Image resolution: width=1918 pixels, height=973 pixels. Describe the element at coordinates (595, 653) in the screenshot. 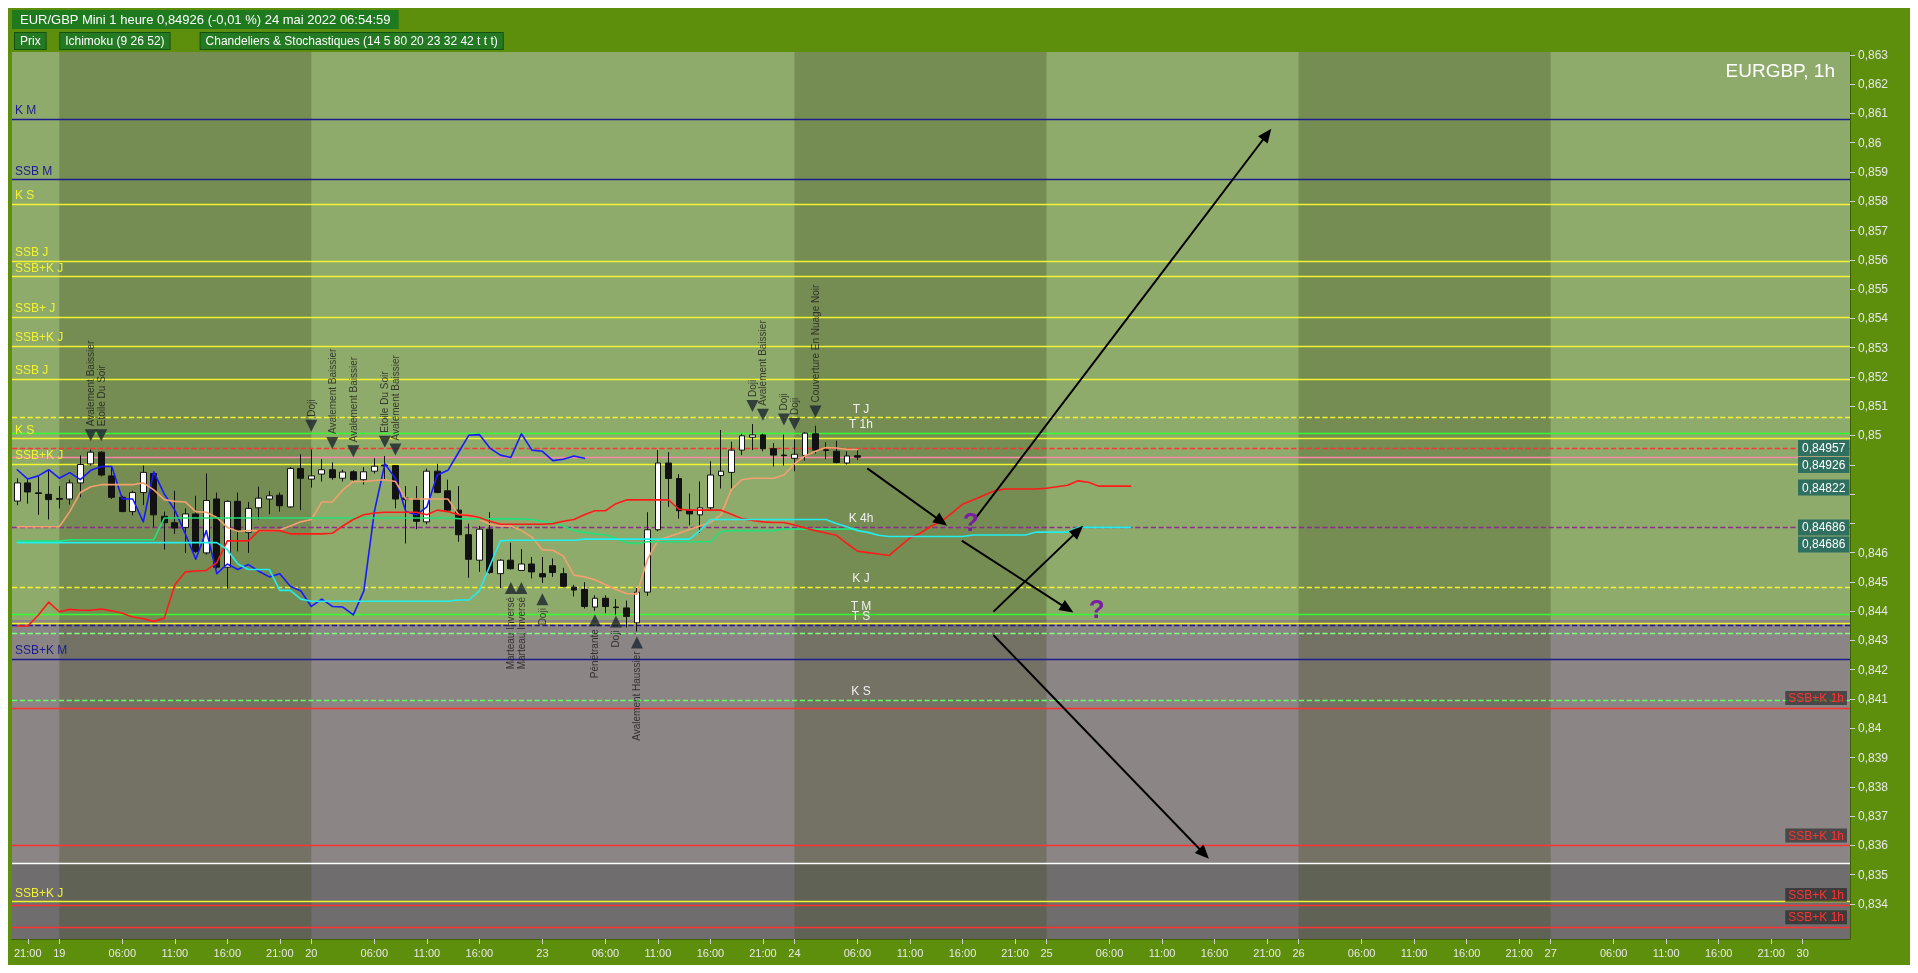

I see `data-label: Pénétrante` at that location.